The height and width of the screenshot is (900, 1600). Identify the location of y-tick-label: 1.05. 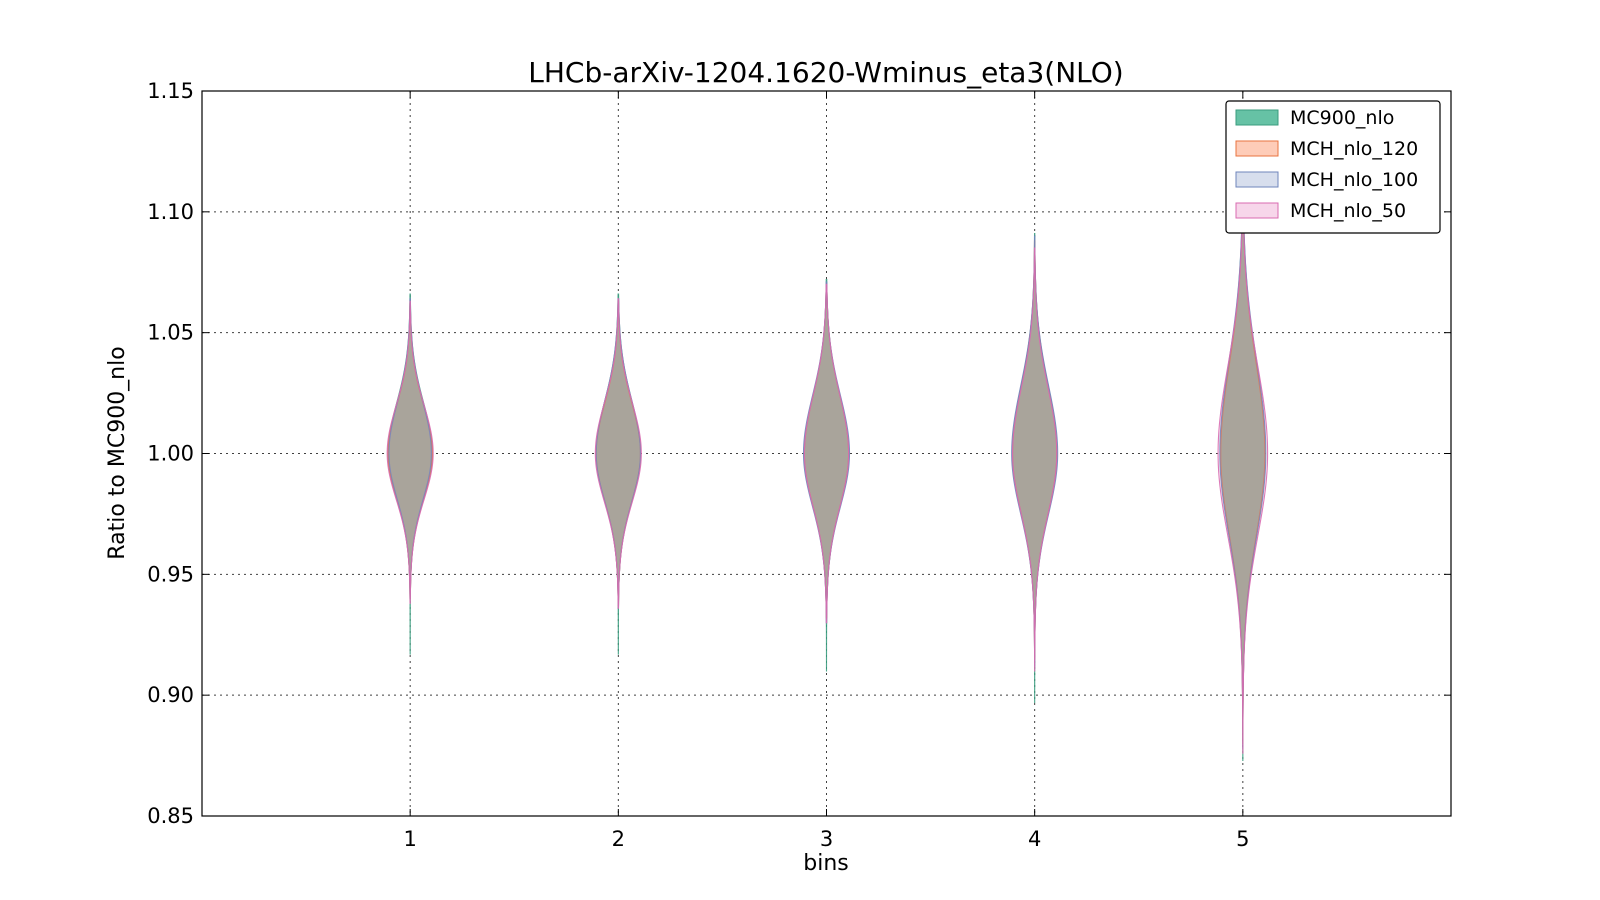
(170, 333).